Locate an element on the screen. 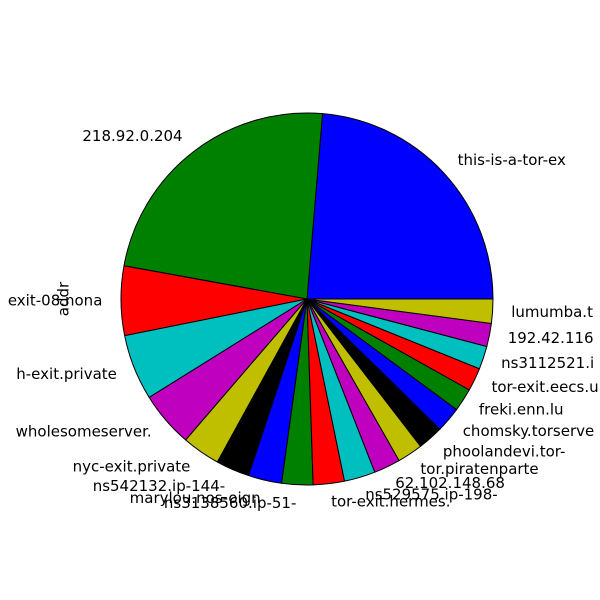 This screenshot has width=600, height=600. slice-label: tor-exit.hermes. is located at coordinates (390, 502).